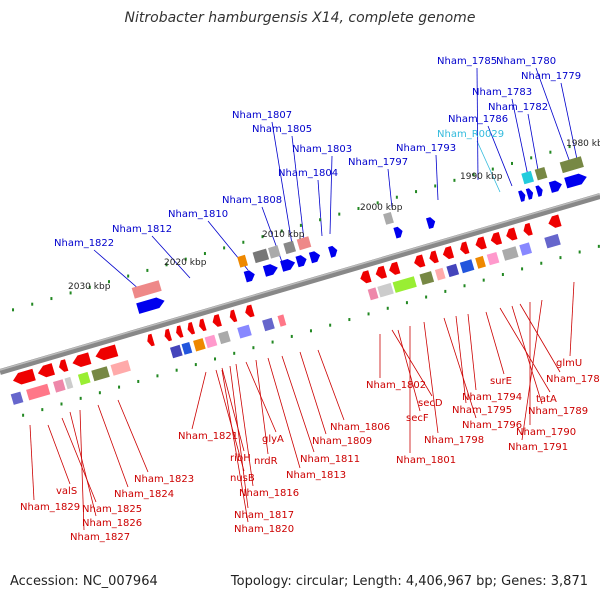 The image size is (600, 600). Describe the element at coordinates (282, 129) in the screenshot. I see `gene-label-top: Nham_1805` at that location.